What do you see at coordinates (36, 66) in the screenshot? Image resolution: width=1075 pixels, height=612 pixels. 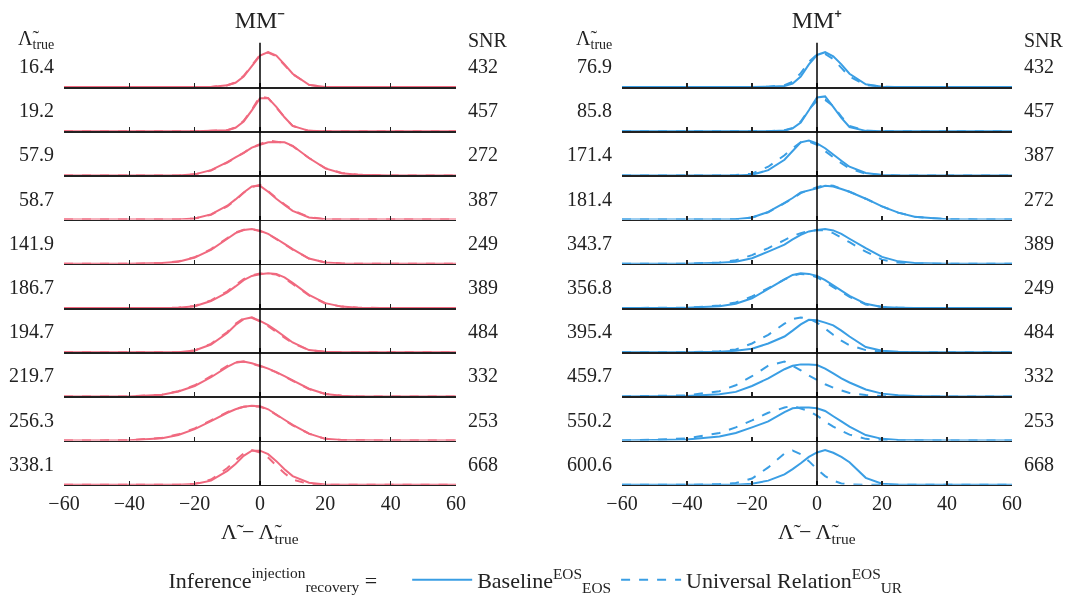 I see `y-axis-title: 16.4` at bounding box center [36, 66].